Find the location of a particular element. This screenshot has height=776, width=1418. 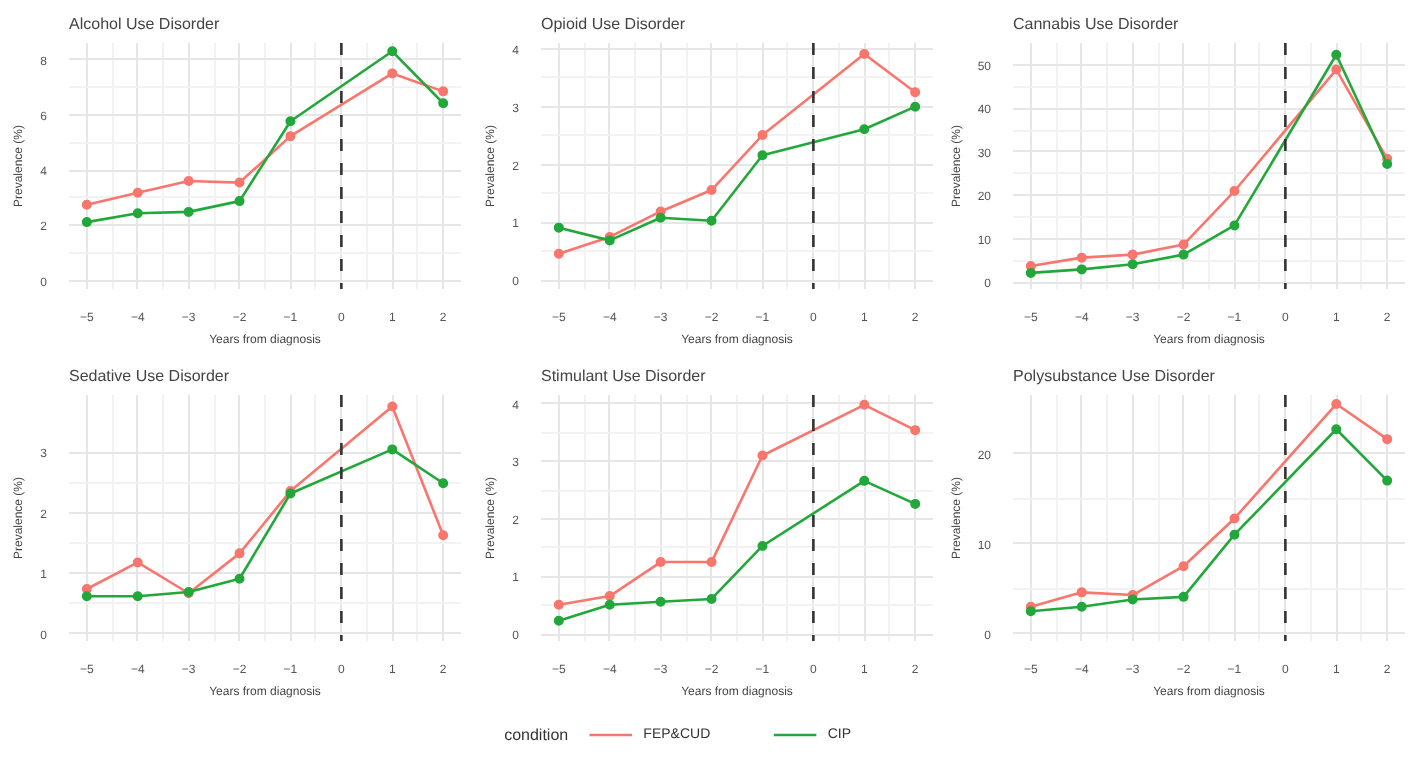

chart-title: Sedative Use Disorder is located at coordinates (149, 376).